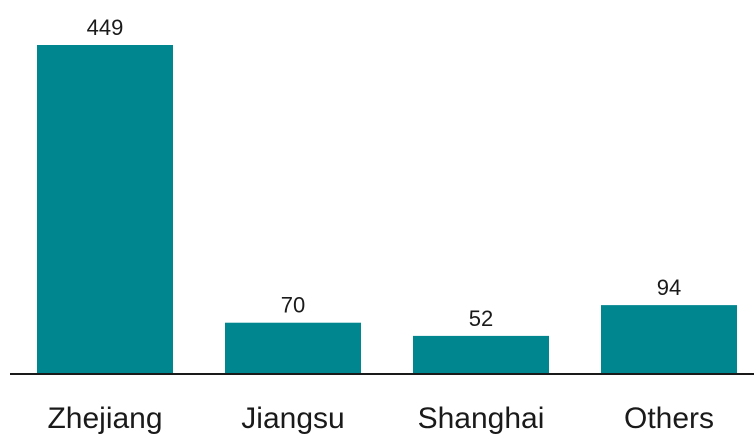 This screenshot has width=754, height=435. What do you see at coordinates (293, 305) in the screenshot?
I see `value-label-jiangsu: 70` at bounding box center [293, 305].